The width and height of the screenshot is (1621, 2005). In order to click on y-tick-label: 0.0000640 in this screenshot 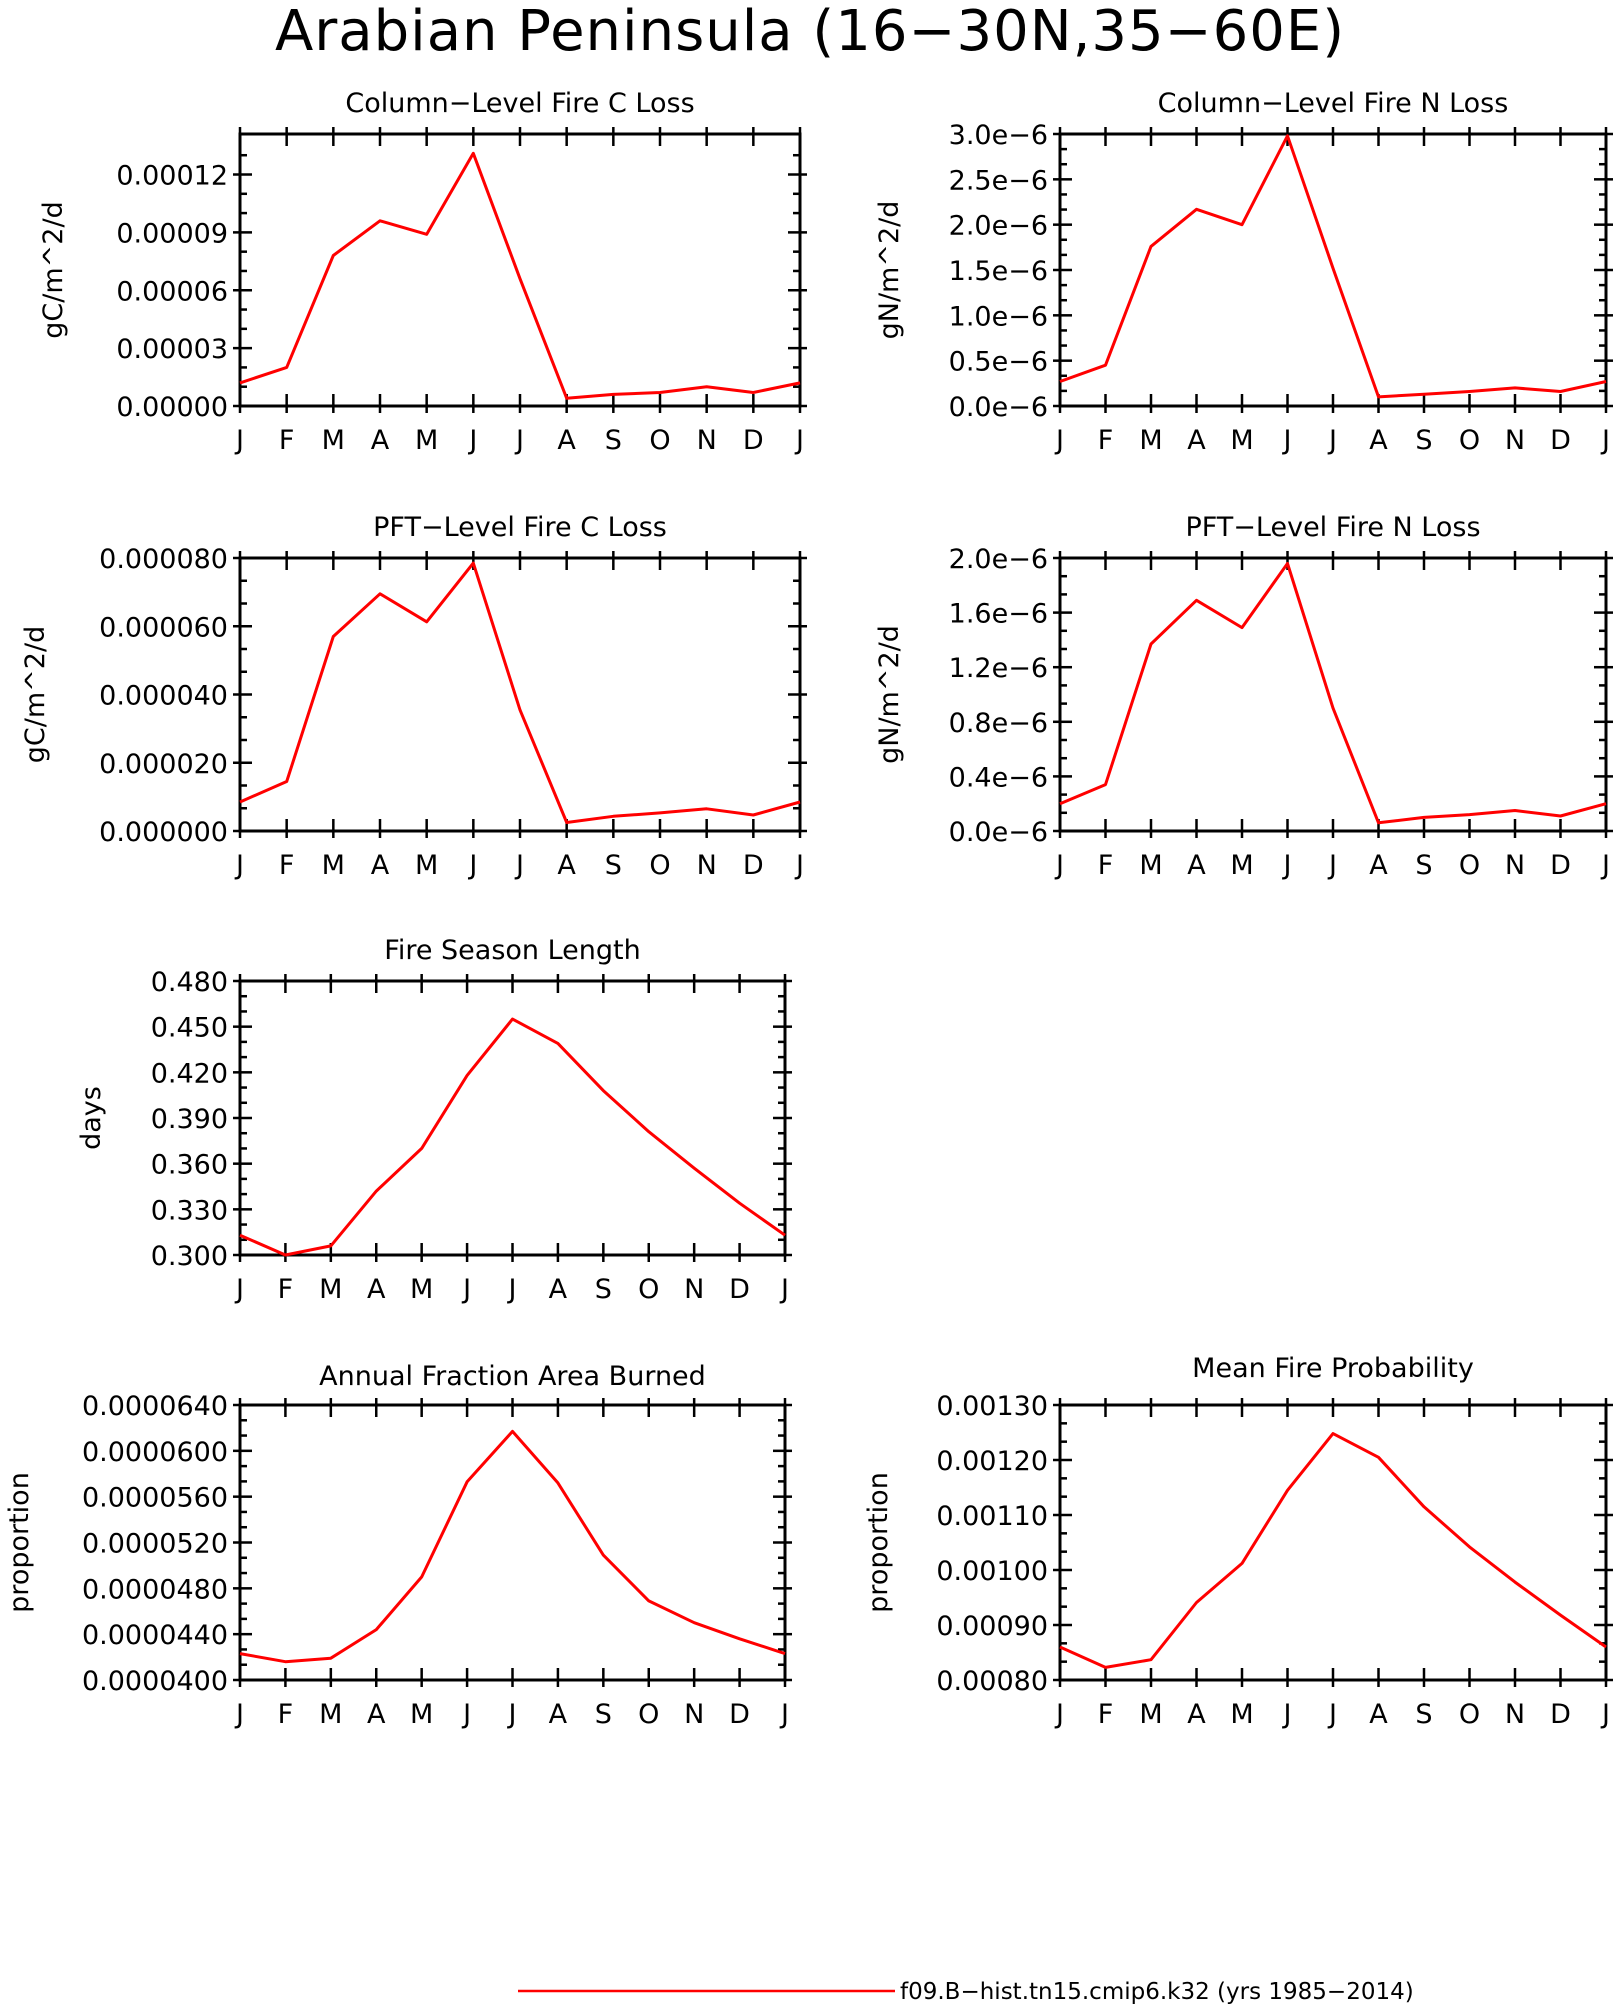, I will do `click(155, 1406)`.